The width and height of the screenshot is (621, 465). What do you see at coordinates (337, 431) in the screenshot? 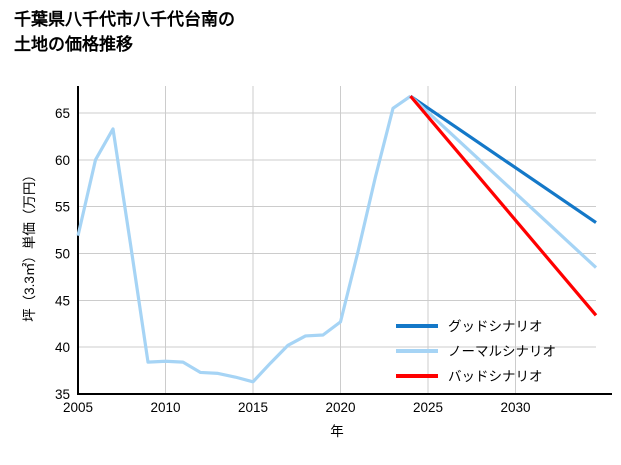
I see `x-axis-title: 年` at bounding box center [337, 431].